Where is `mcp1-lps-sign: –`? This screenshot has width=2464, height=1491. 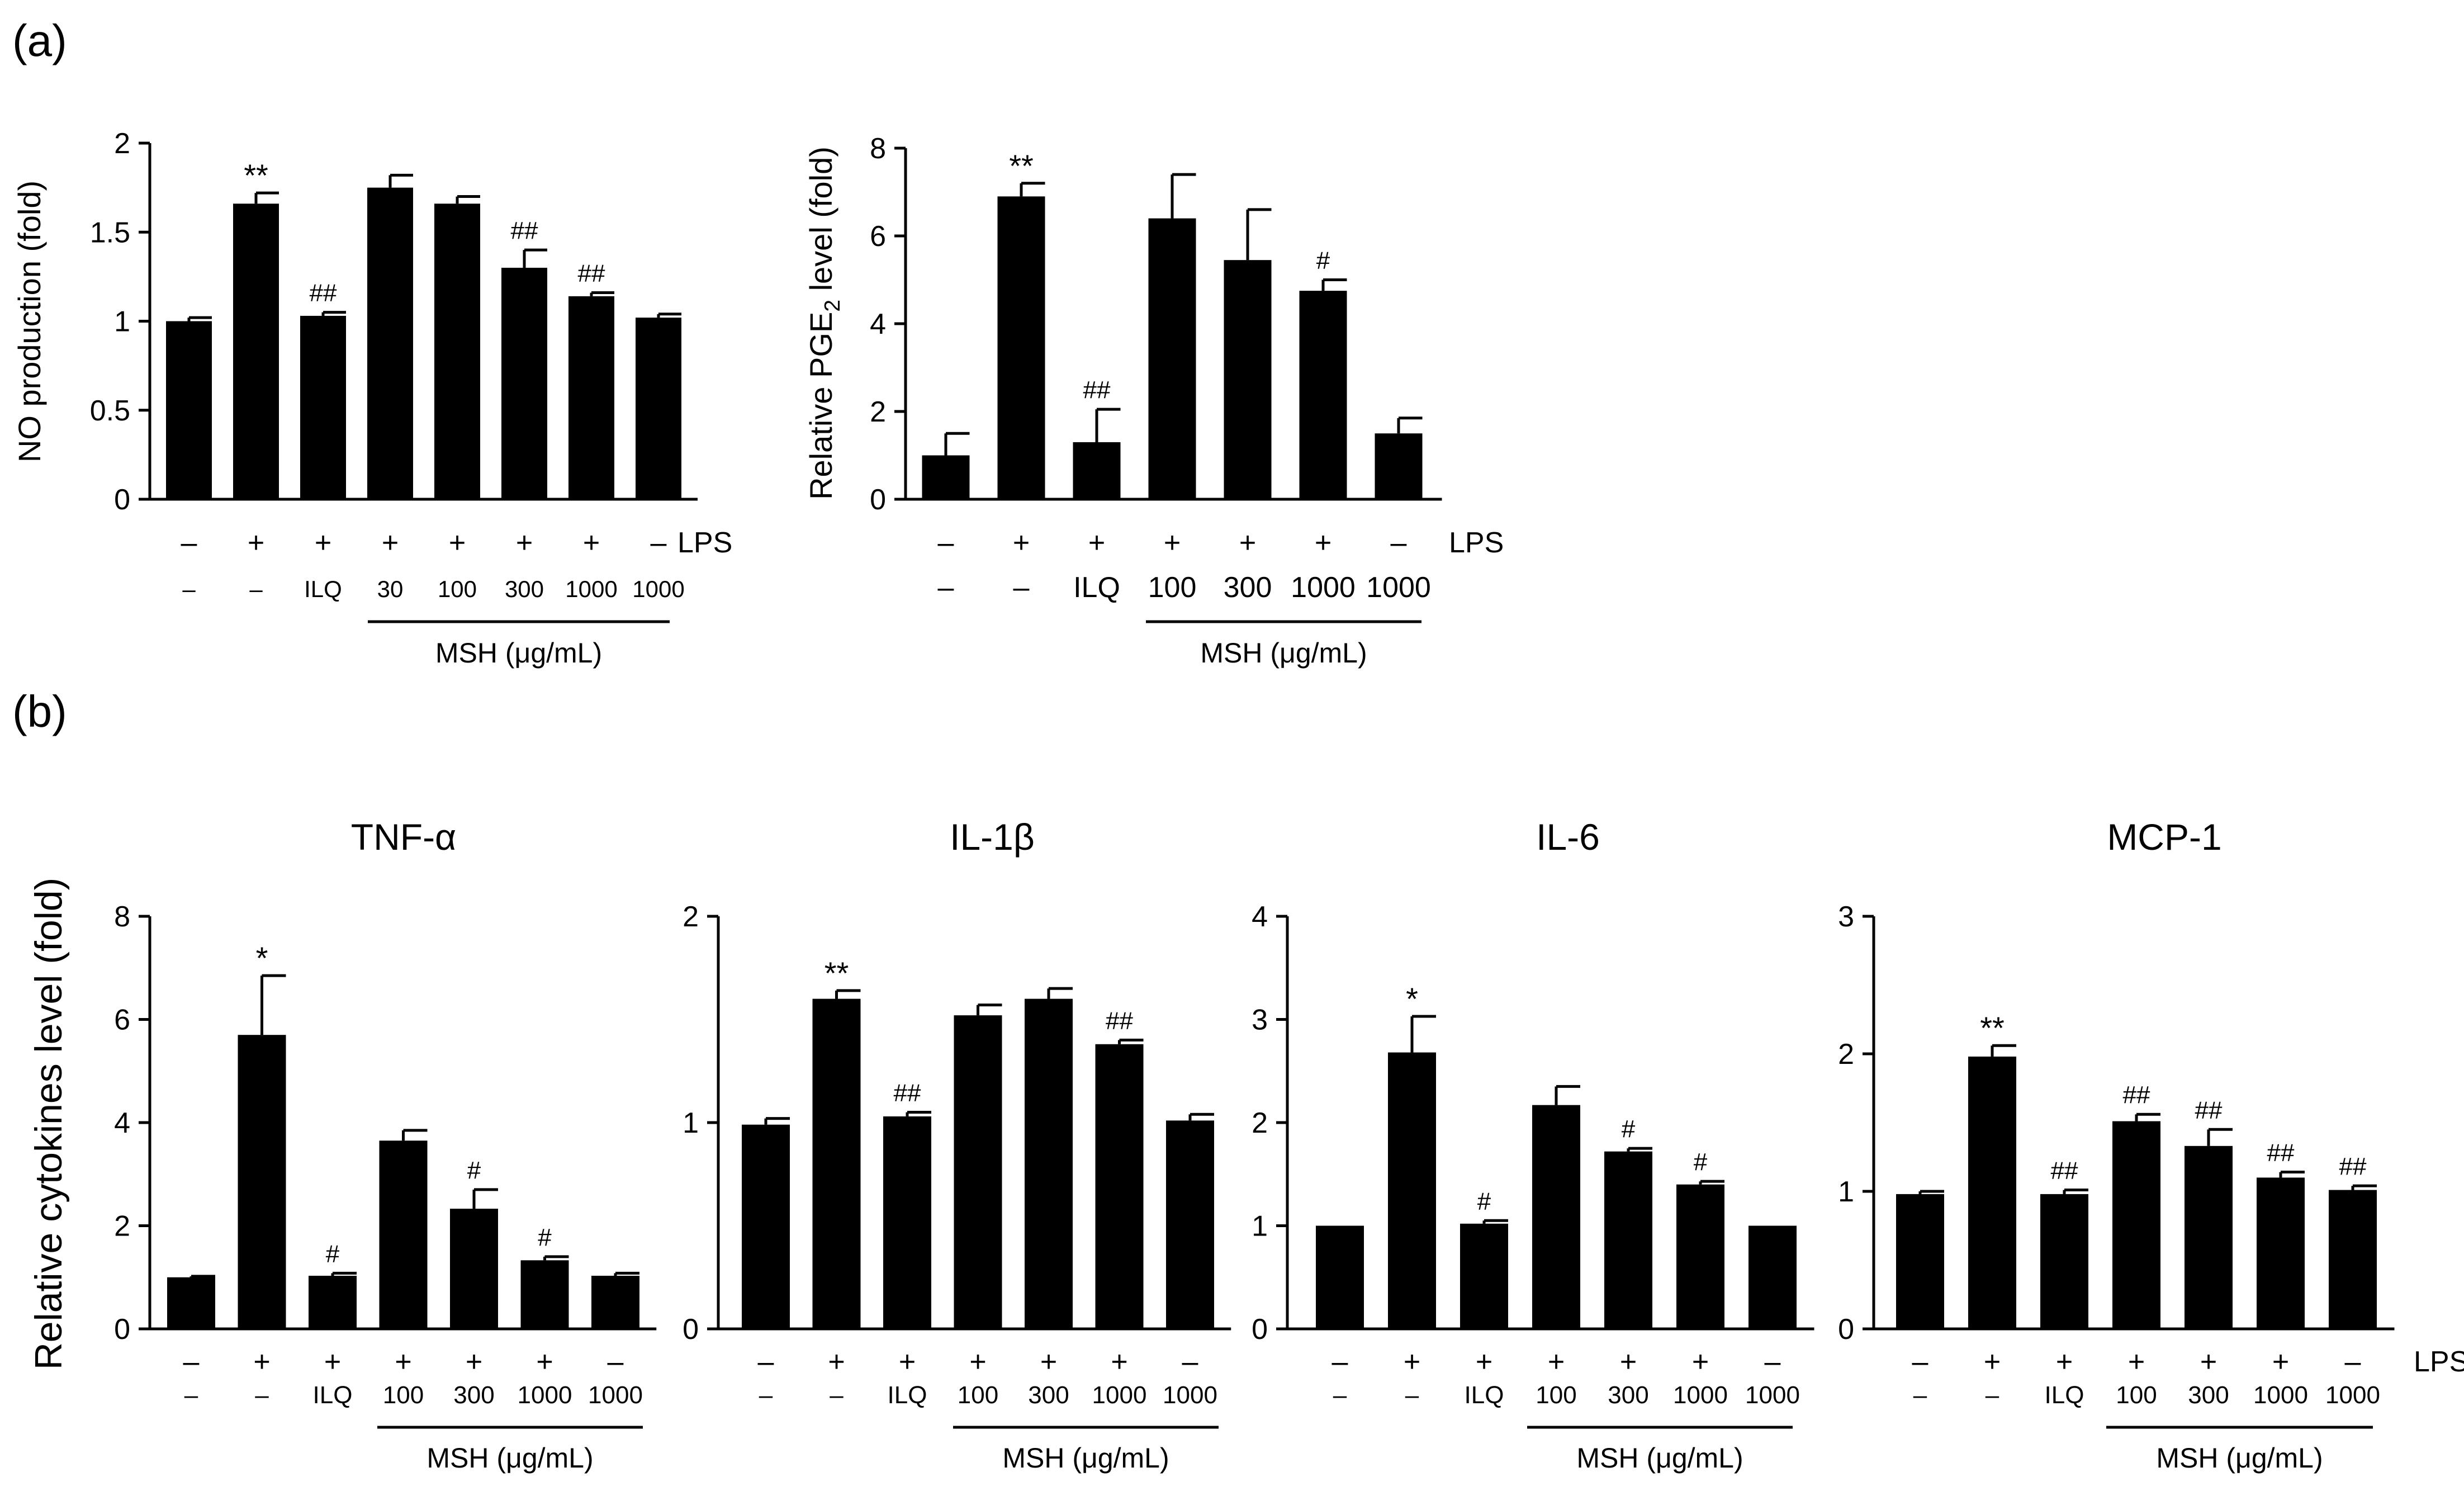
mcp1-lps-sign: – is located at coordinates (2353, 1362).